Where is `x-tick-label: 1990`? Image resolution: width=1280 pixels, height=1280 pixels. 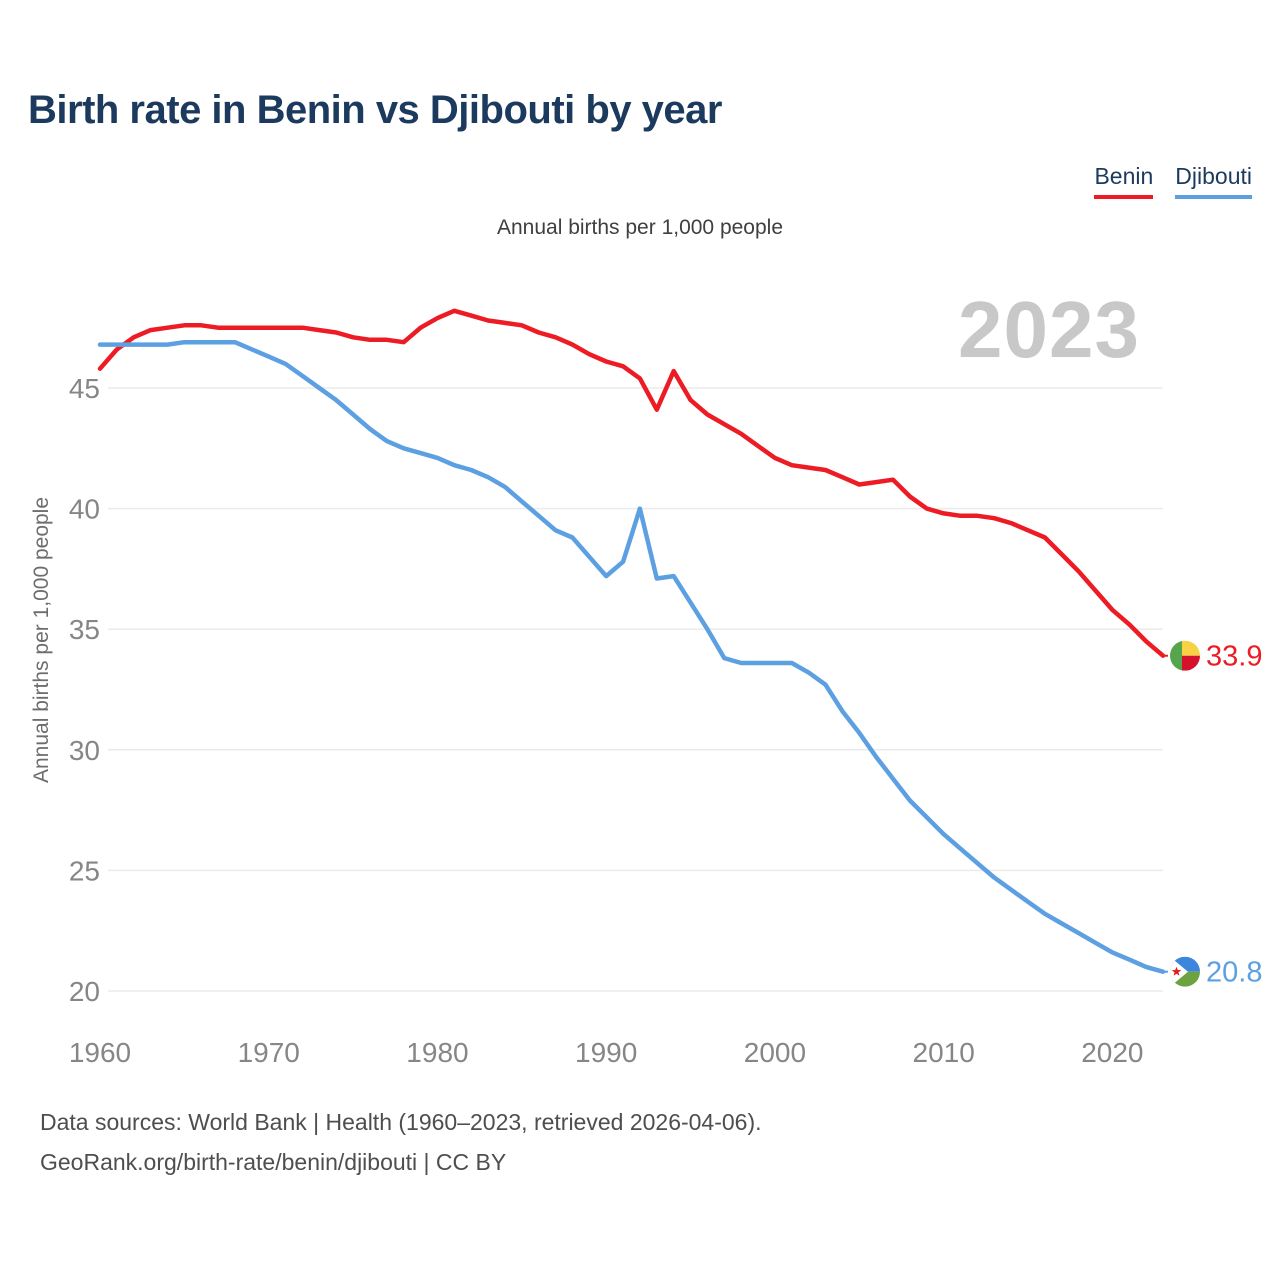
x-tick-label: 1990 is located at coordinates (606, 1052).